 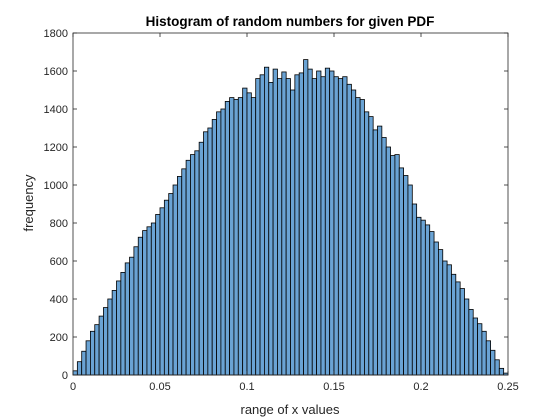 I want to click on y-tick-label: 400, so click(x=59, y=300).